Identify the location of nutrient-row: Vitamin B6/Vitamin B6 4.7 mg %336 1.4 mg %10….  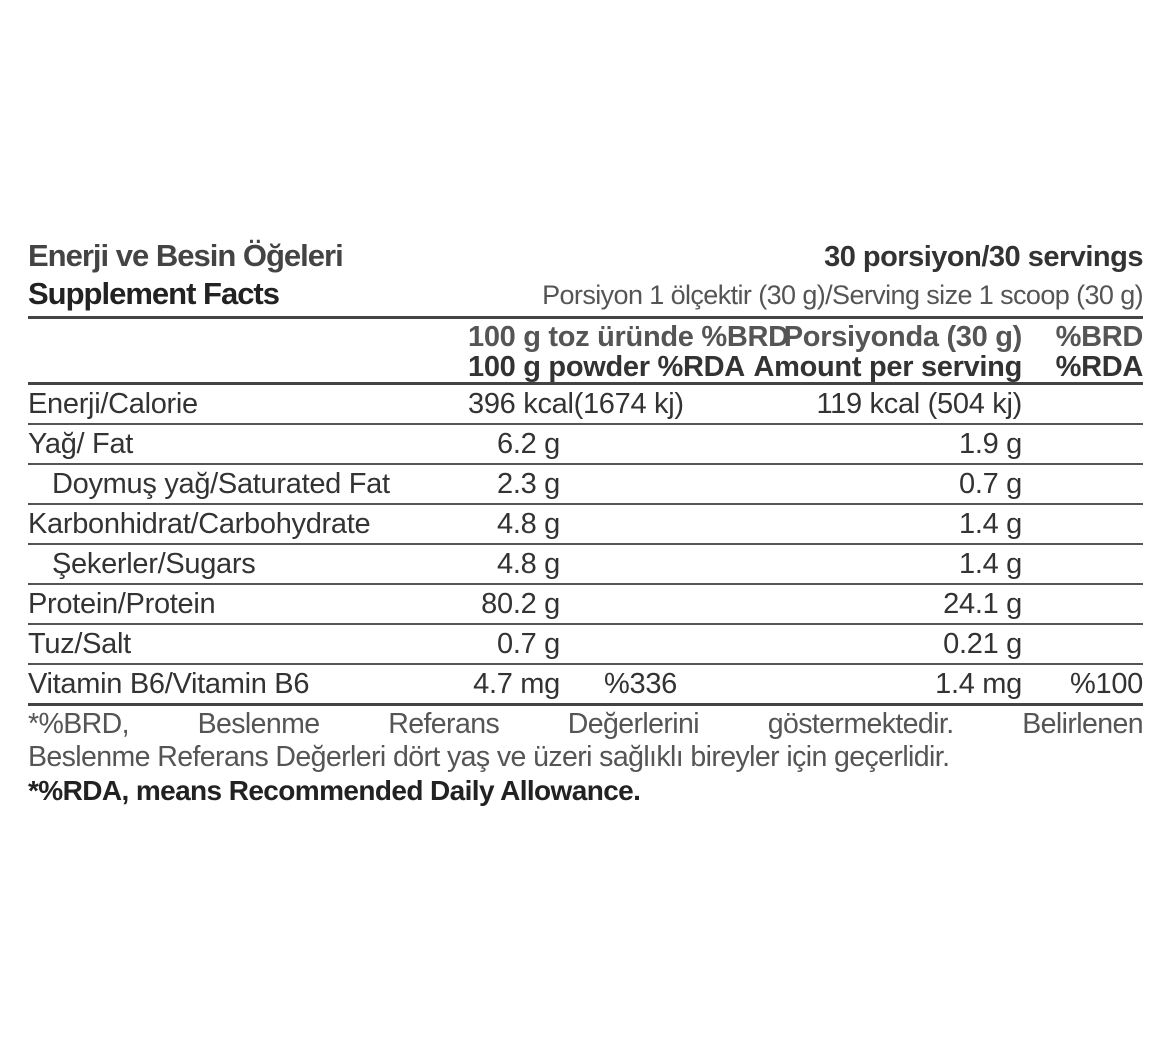
(585, 685).